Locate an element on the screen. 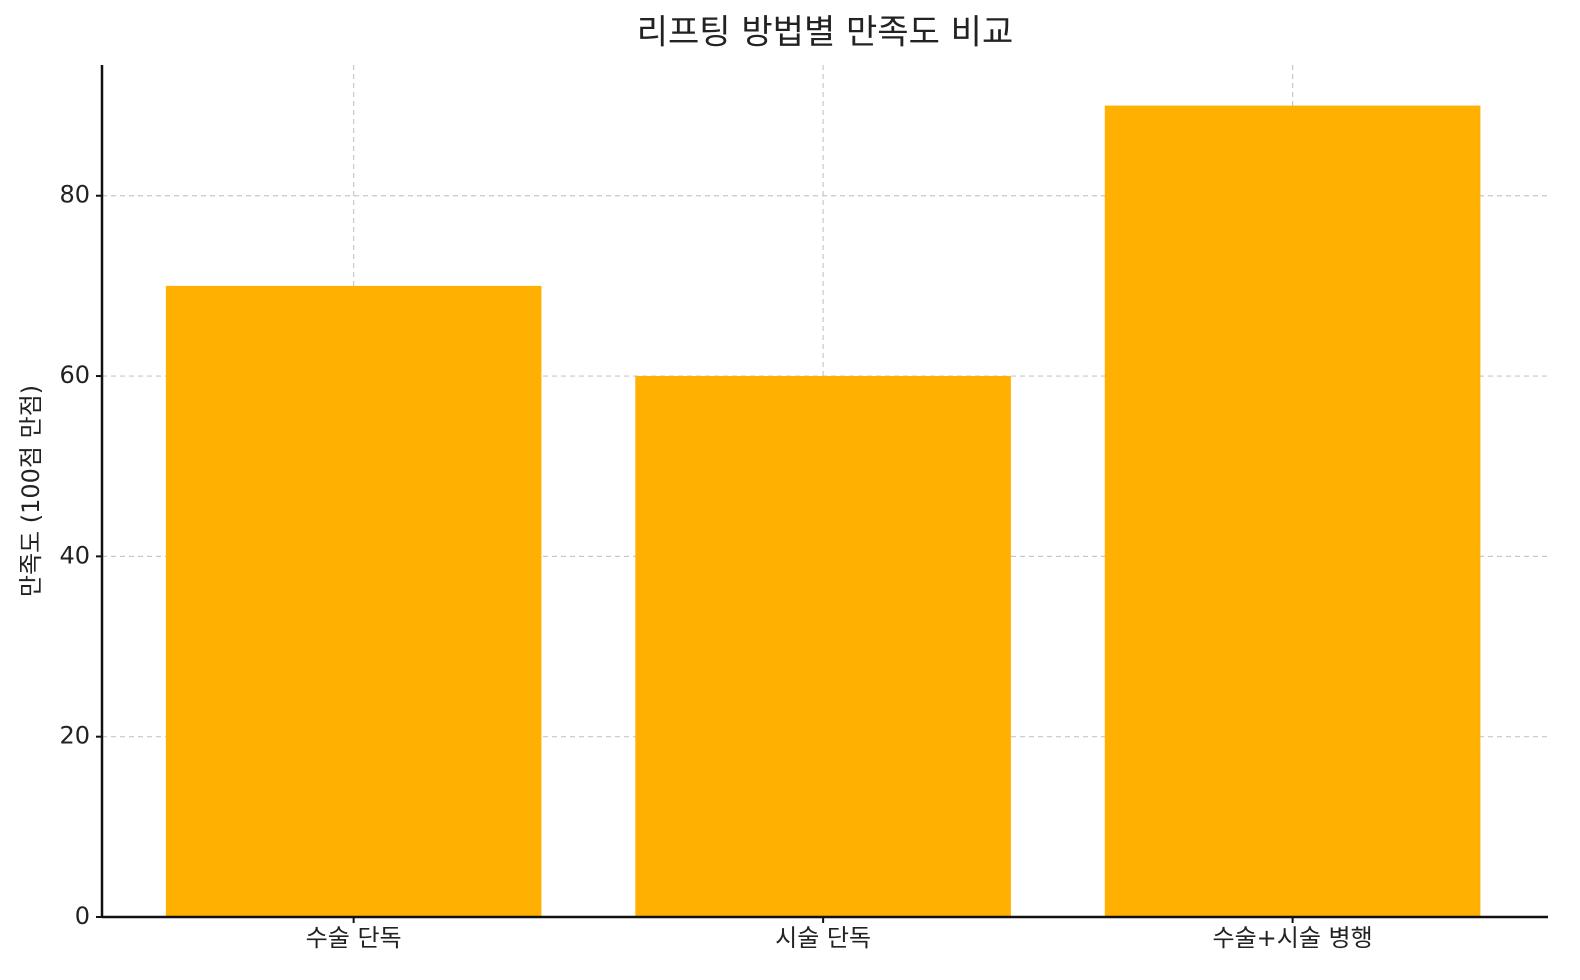 Image resolution: width=1580 pixels, height=980 pixels. y-tick-label: 80 is located at coordinates (74, 195).